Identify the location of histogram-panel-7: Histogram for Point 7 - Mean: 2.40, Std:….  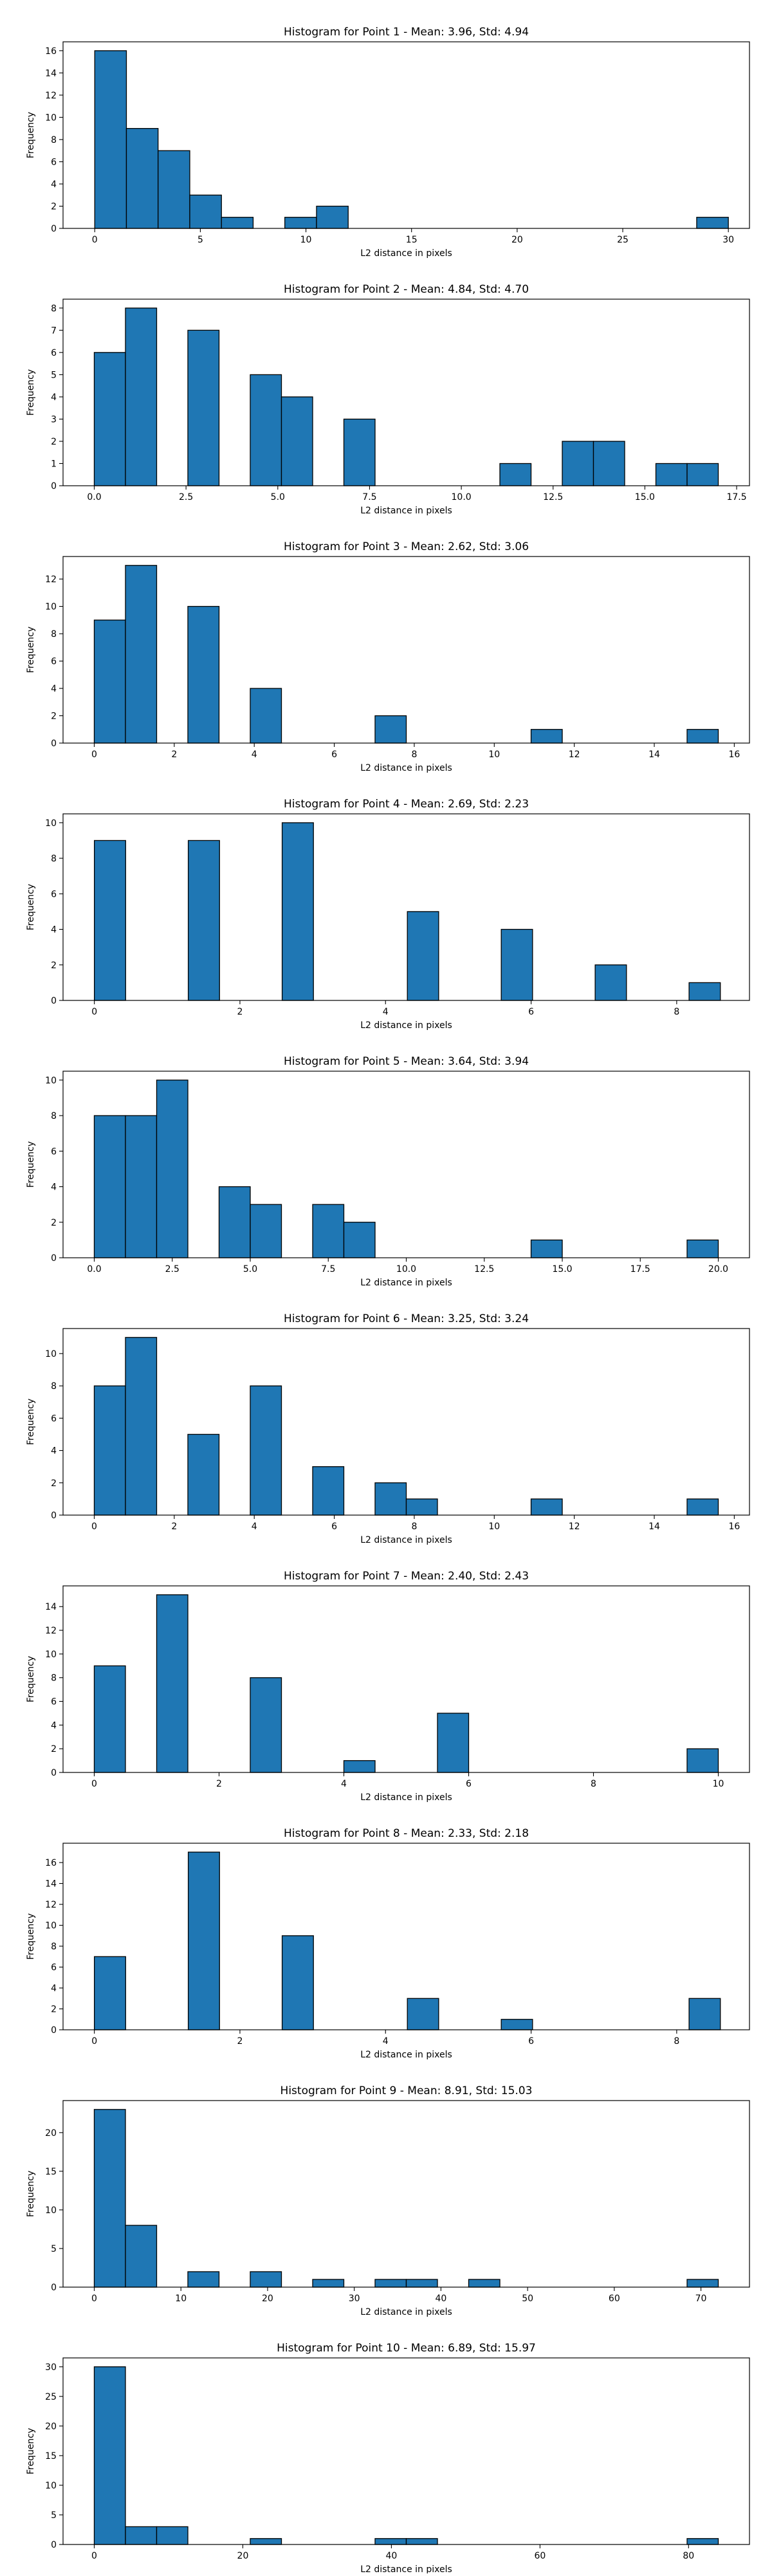
(388, 1686).